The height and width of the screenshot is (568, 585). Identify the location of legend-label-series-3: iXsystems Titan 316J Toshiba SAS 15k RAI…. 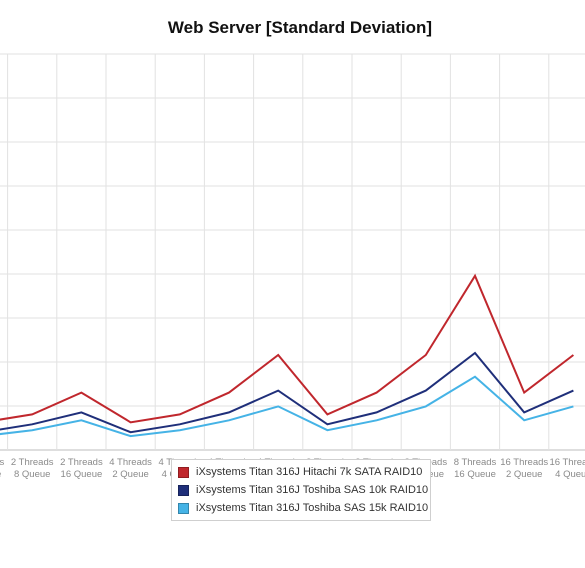
(312, 508).